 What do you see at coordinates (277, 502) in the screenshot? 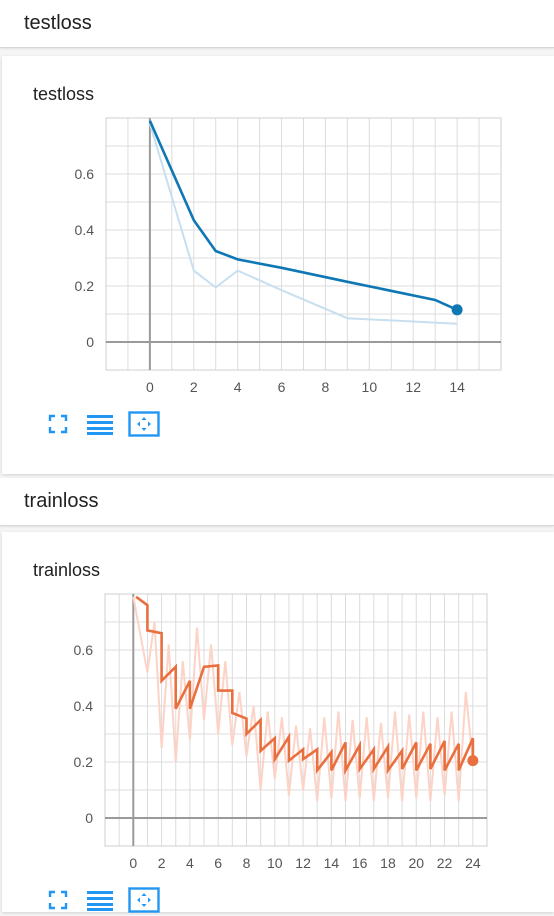
I see `section-header-trainloss: trainloss` at bounding box center [277, 502].